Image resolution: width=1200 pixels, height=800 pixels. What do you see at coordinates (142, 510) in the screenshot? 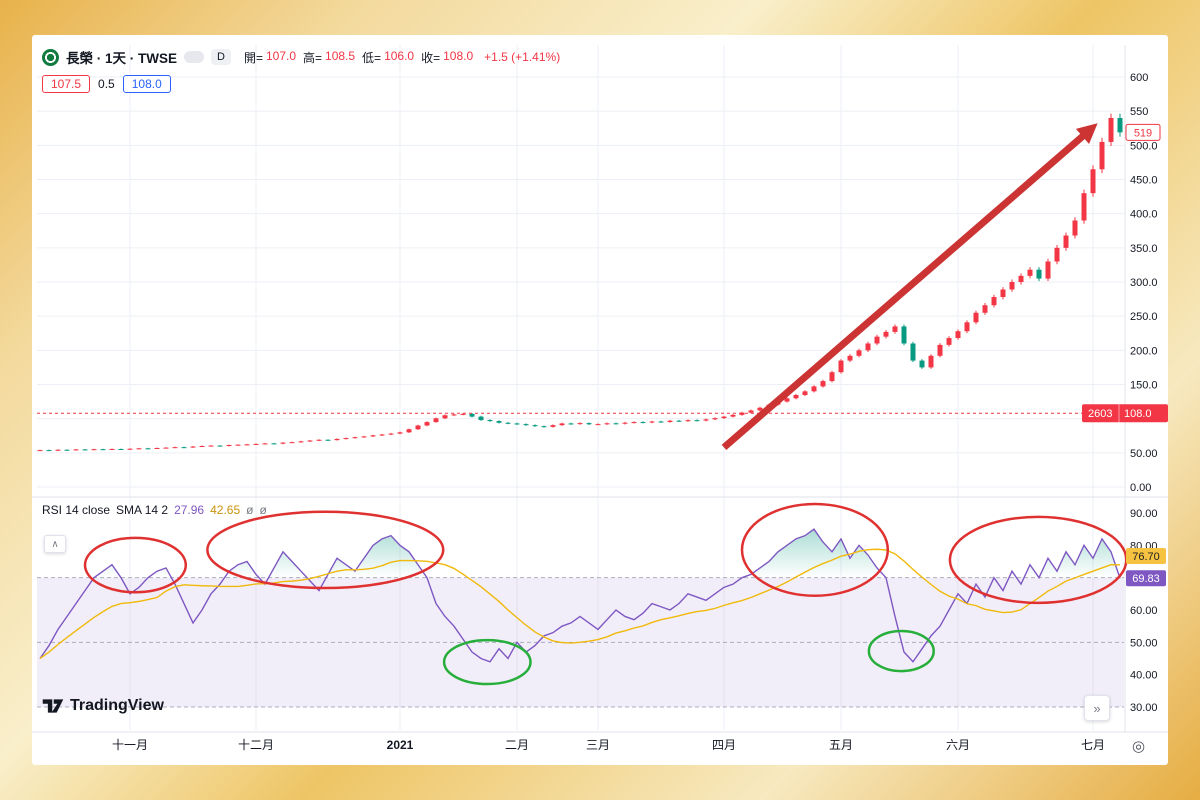
I see `rsi-sma-label: SMA 14 2` at bounding box center [142, 510].